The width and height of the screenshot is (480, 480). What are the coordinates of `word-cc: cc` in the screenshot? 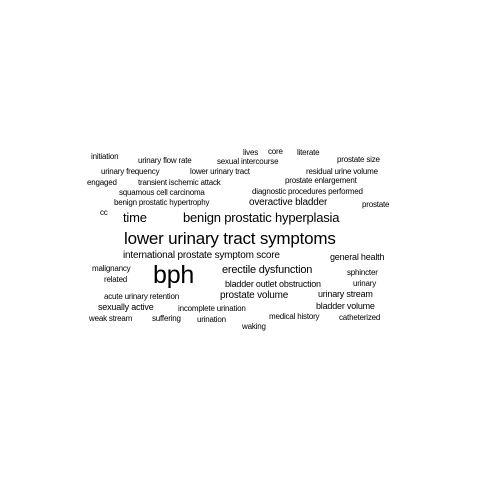 It's located at (104, 212).